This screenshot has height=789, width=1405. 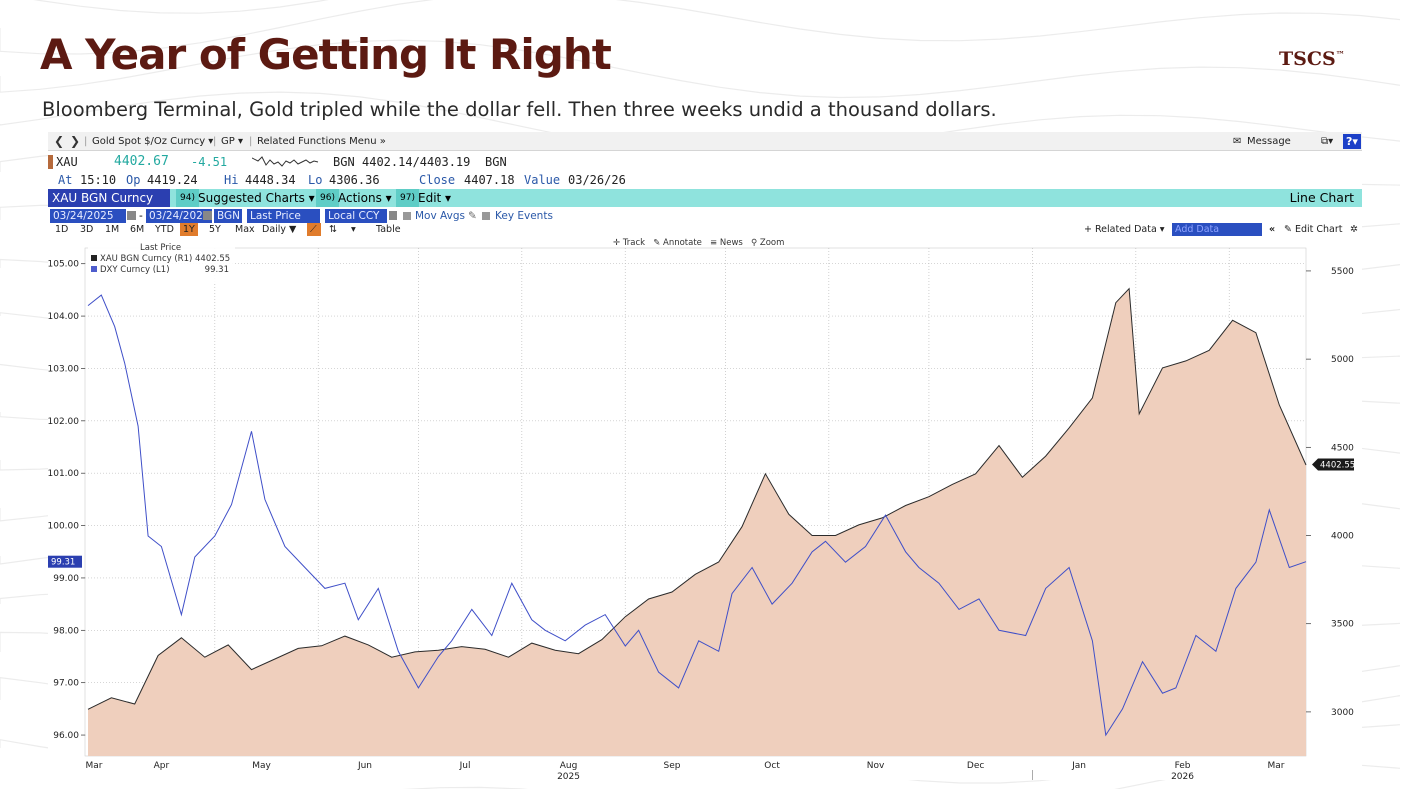 I want to click on message-icon: ✉, so click(x=1237, y=141).